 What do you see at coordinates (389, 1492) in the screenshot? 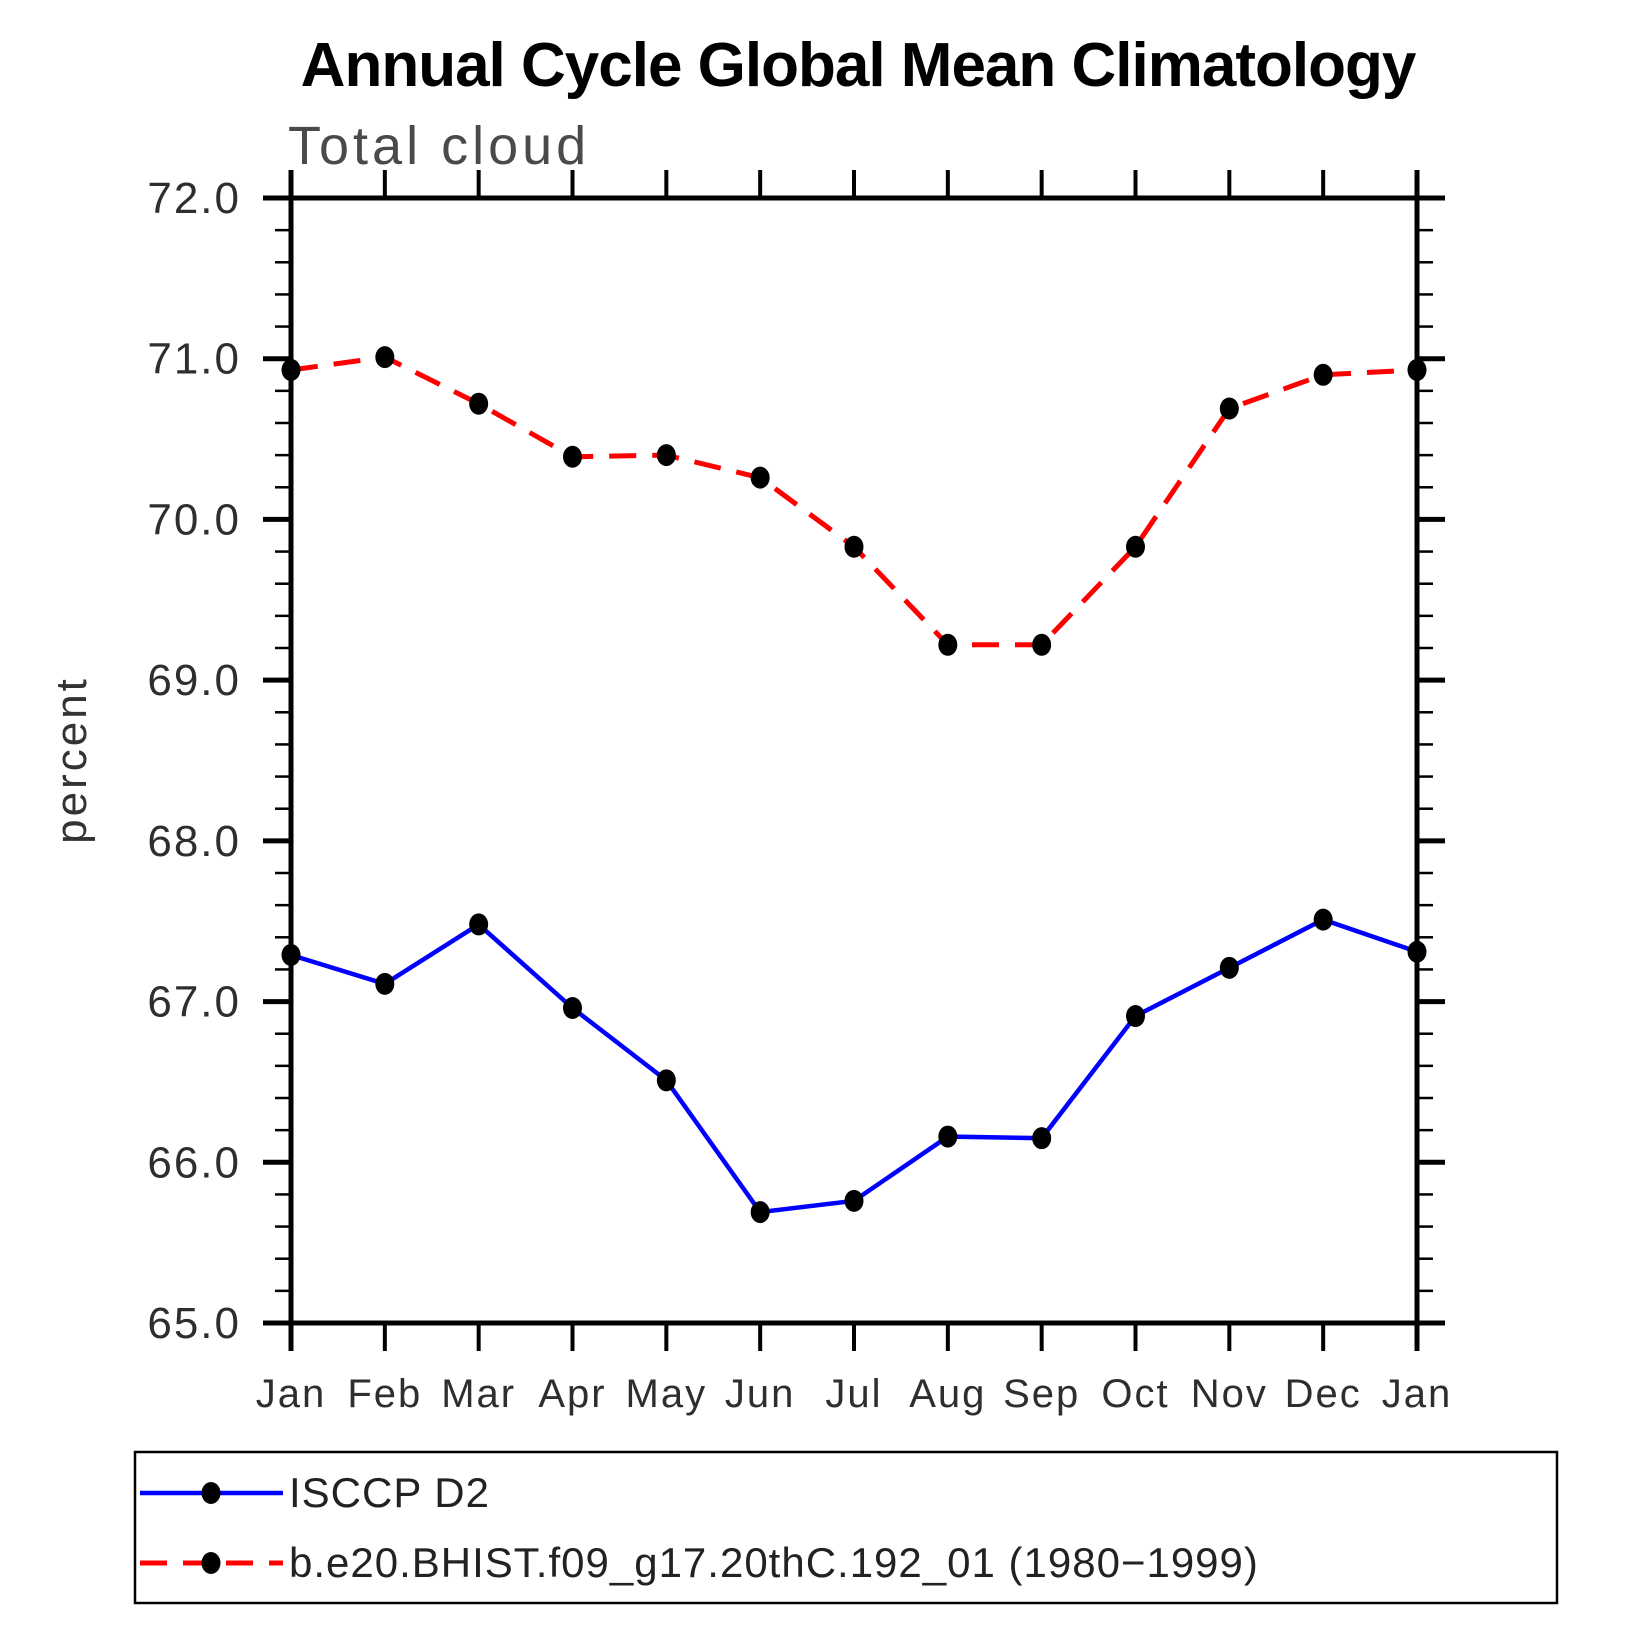
I see `legend-entry-label: ISCCP D2` at bounding box center [389, 1492].